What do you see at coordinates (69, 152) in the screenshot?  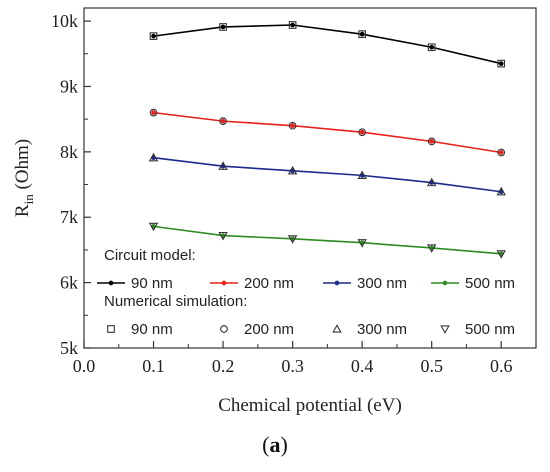 I see `y-tick-label: 8k` at bounding box center [69, 152].